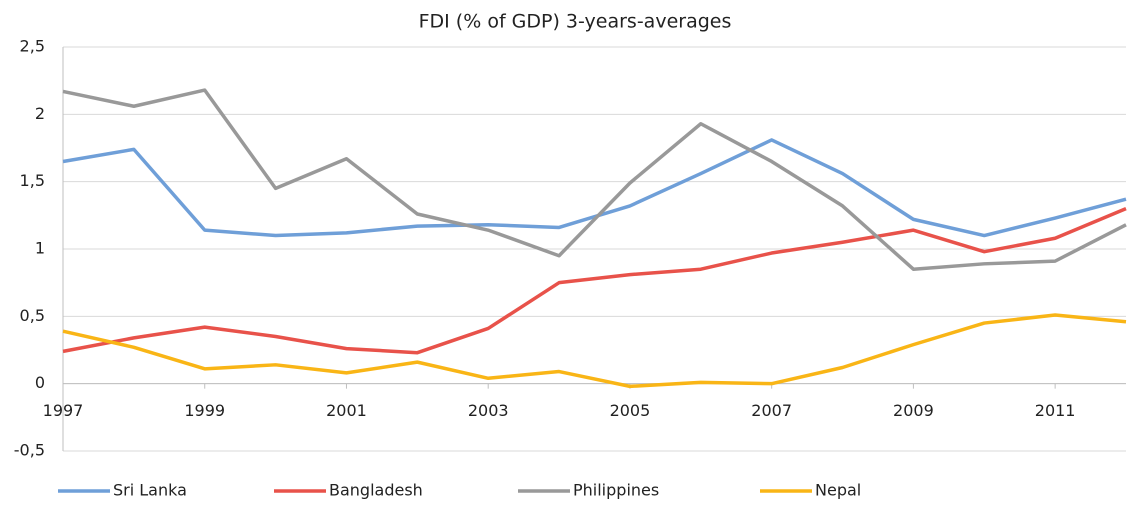 The width and height of the screenshot is (1127, 505). Describe the element at coordinates (594, 351) in the screenshot. I see `series-line` at that location.